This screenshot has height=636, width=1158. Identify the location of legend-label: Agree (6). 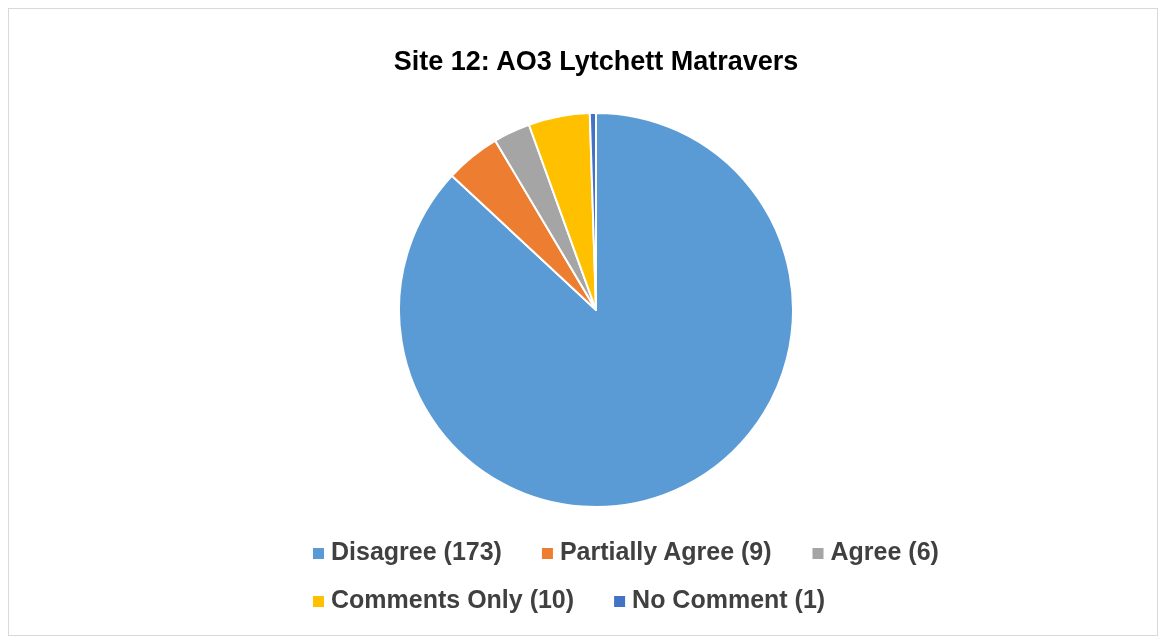
(884, 551).